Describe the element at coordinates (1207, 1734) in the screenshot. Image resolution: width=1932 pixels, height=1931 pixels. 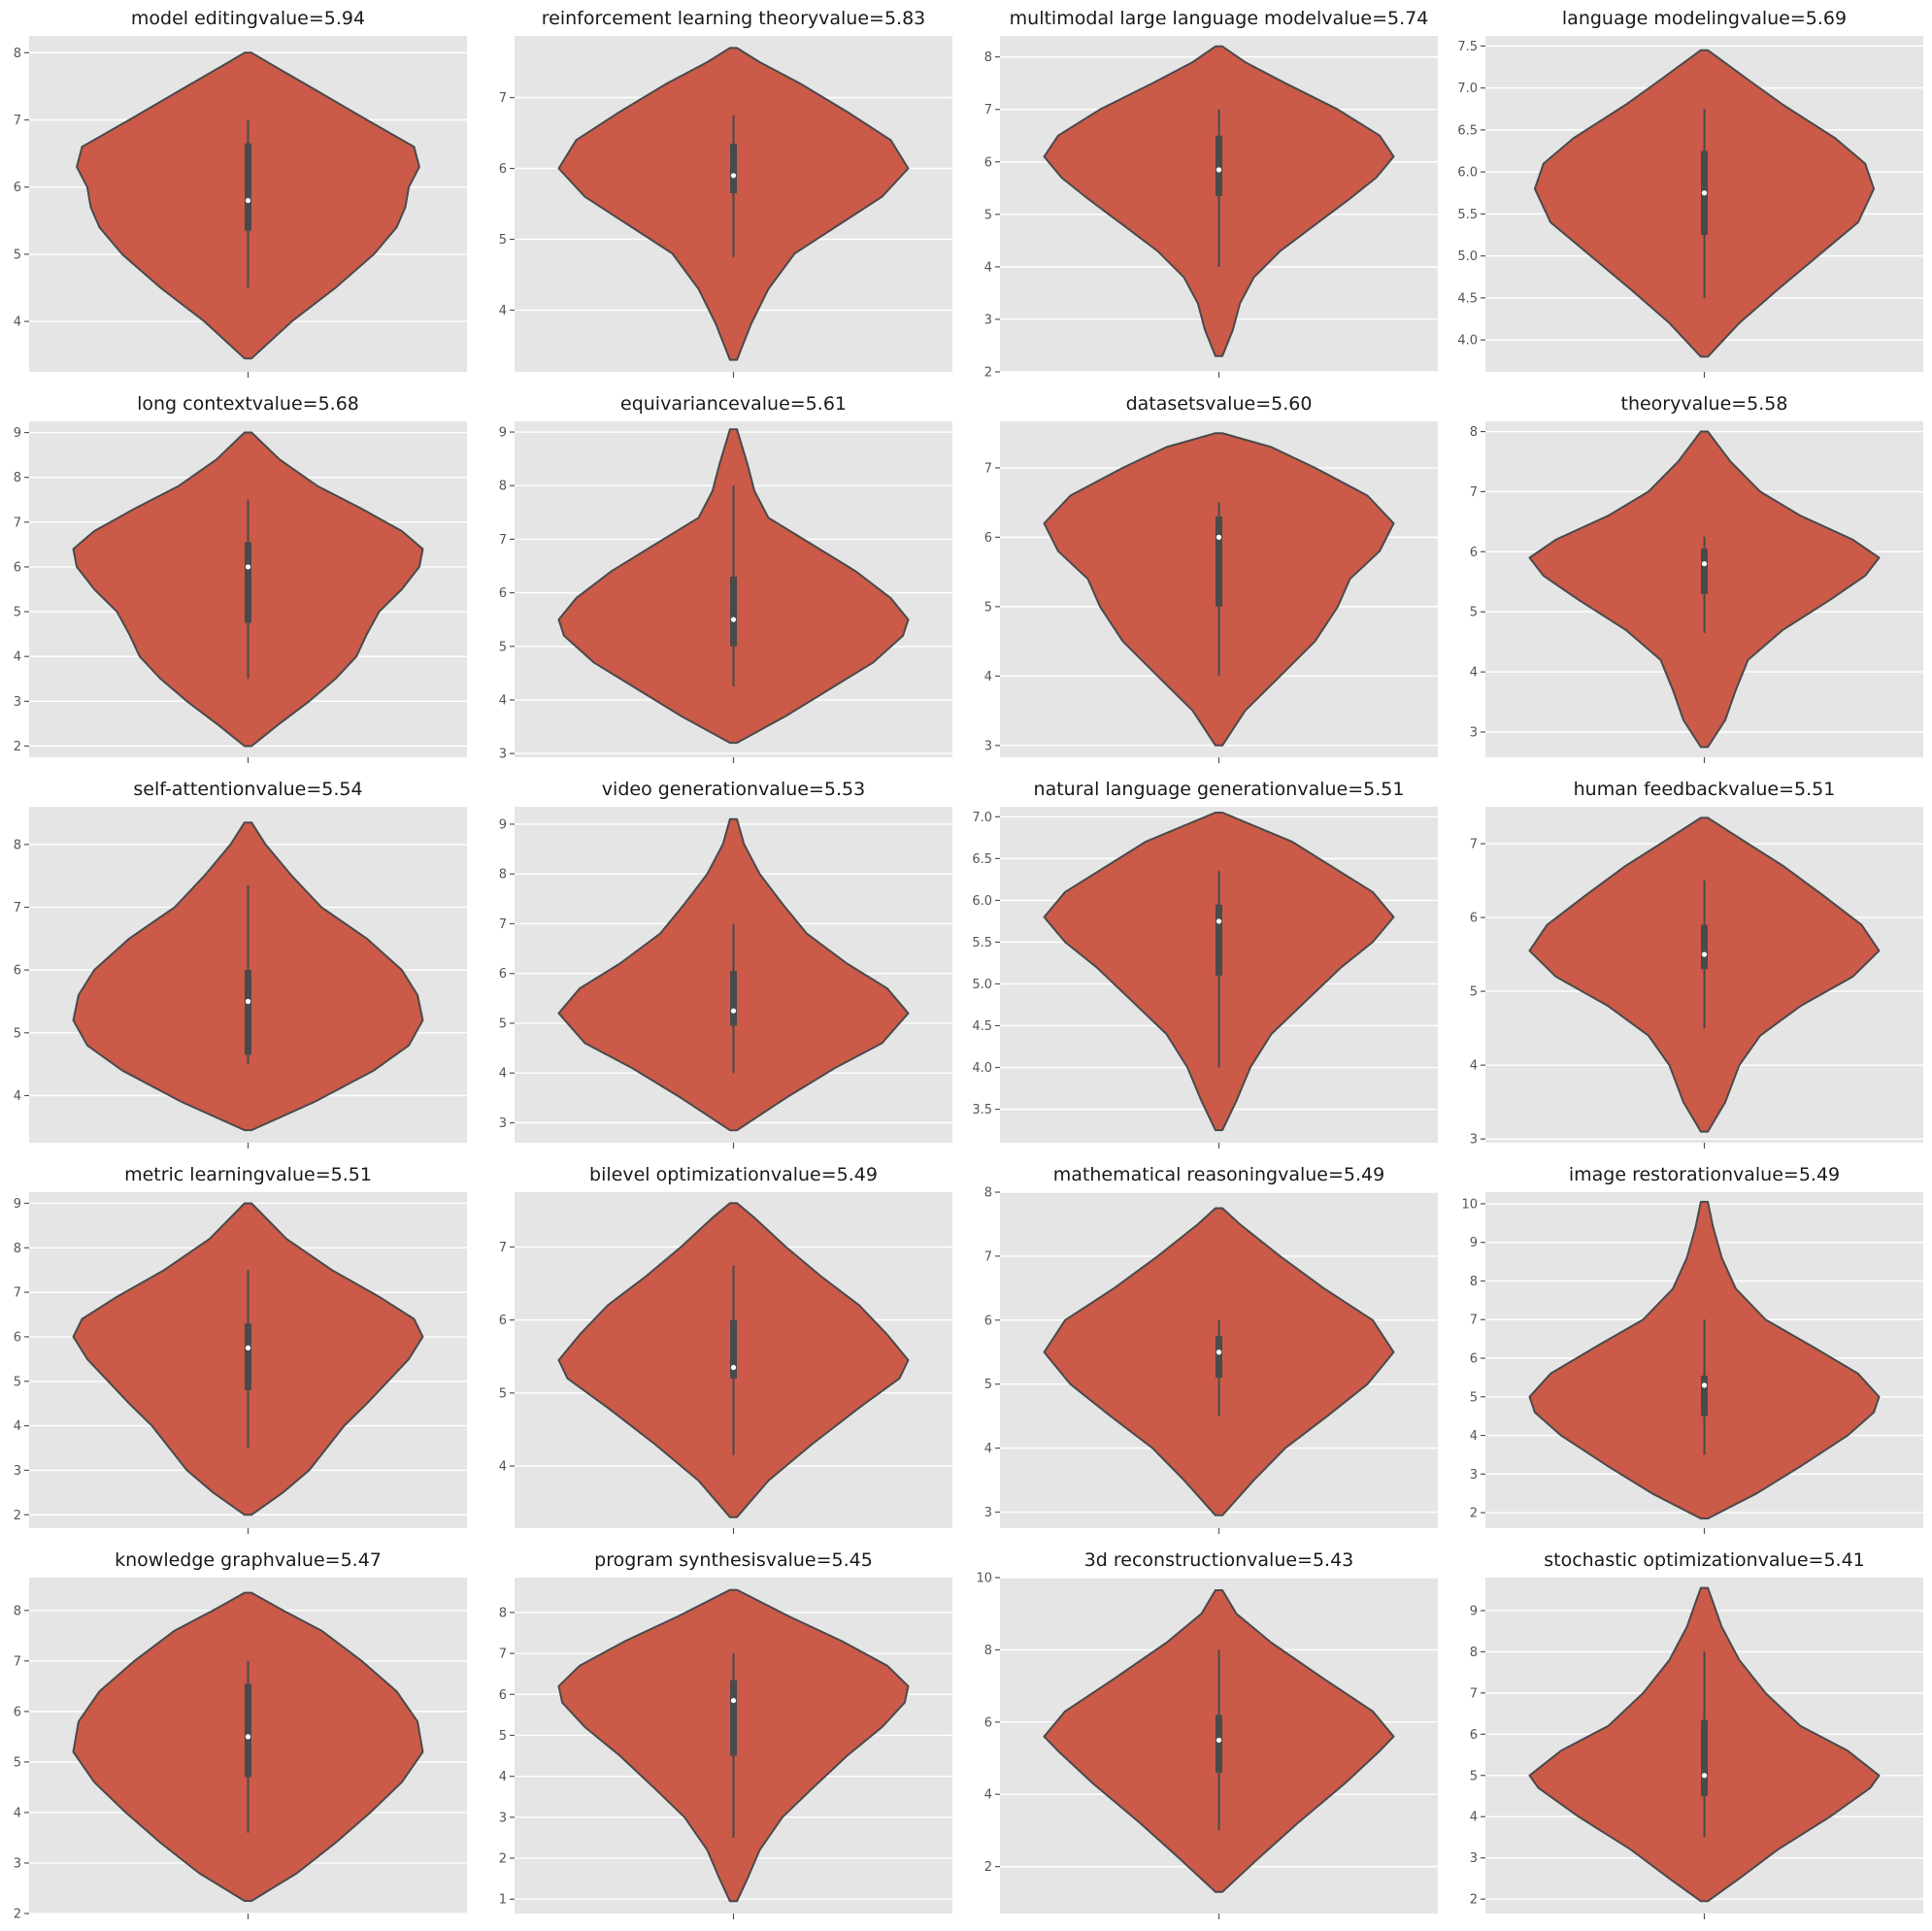
I see `violin-panel-19: 2 4 6 8 10 3d reconstructionvalue=5.43` at that location.